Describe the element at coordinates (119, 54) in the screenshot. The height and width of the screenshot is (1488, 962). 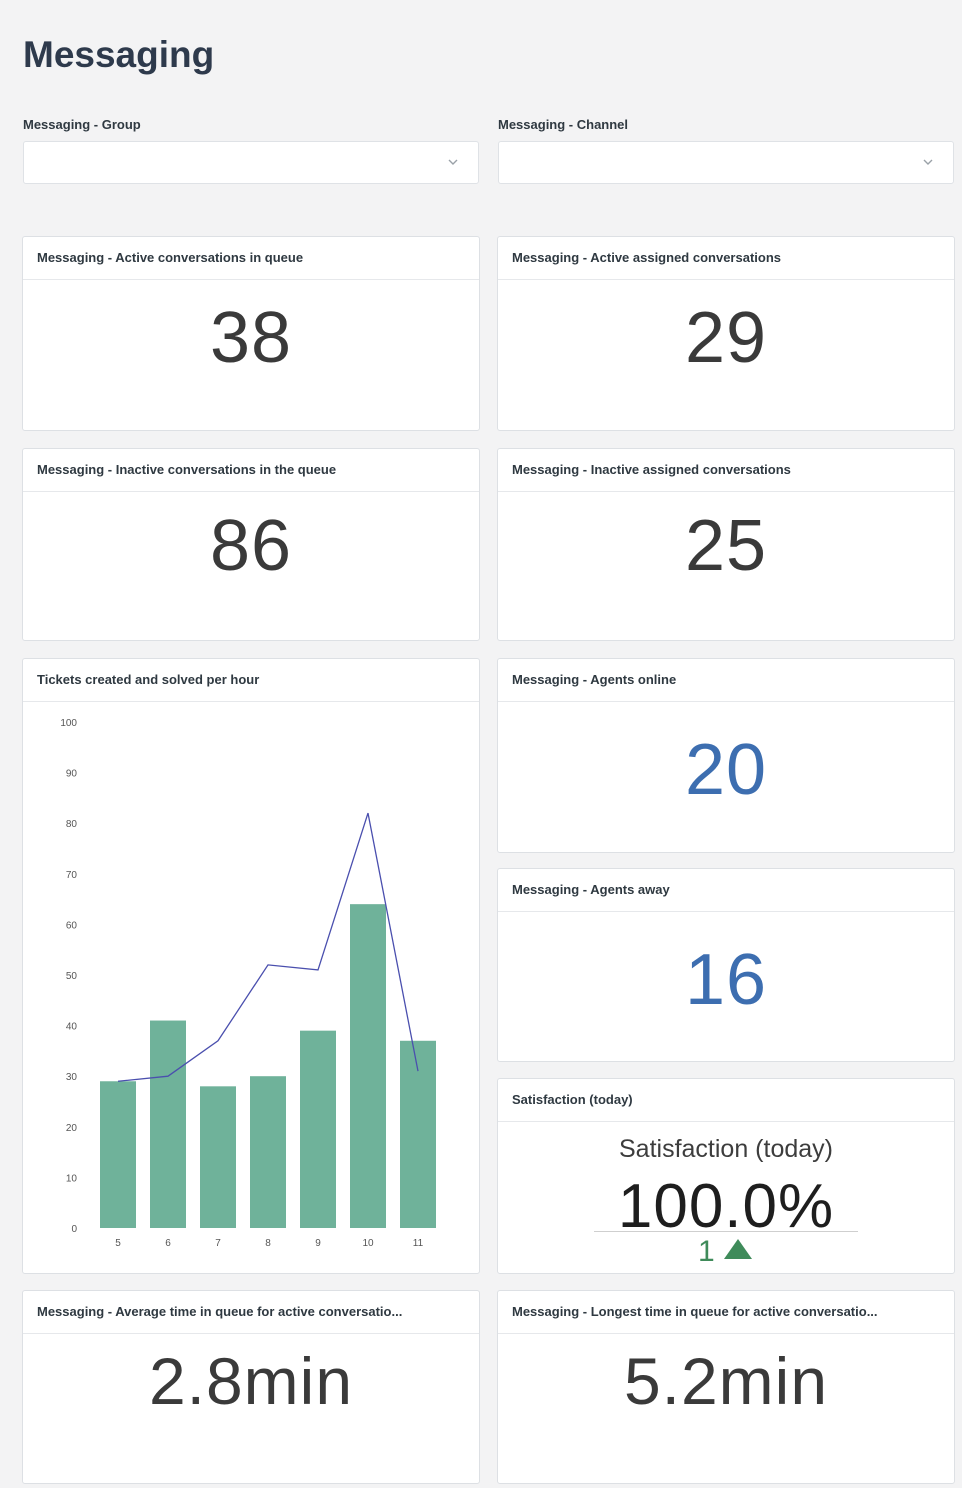
I see `page-title: Messaging` at that location.